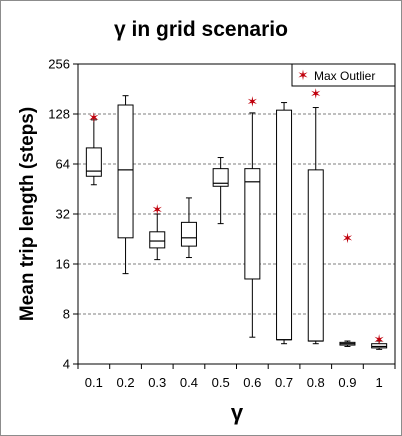 The height and width of the screenshot is (436, 402). I want to click on y-tick-label: 64, so click(63, 164).